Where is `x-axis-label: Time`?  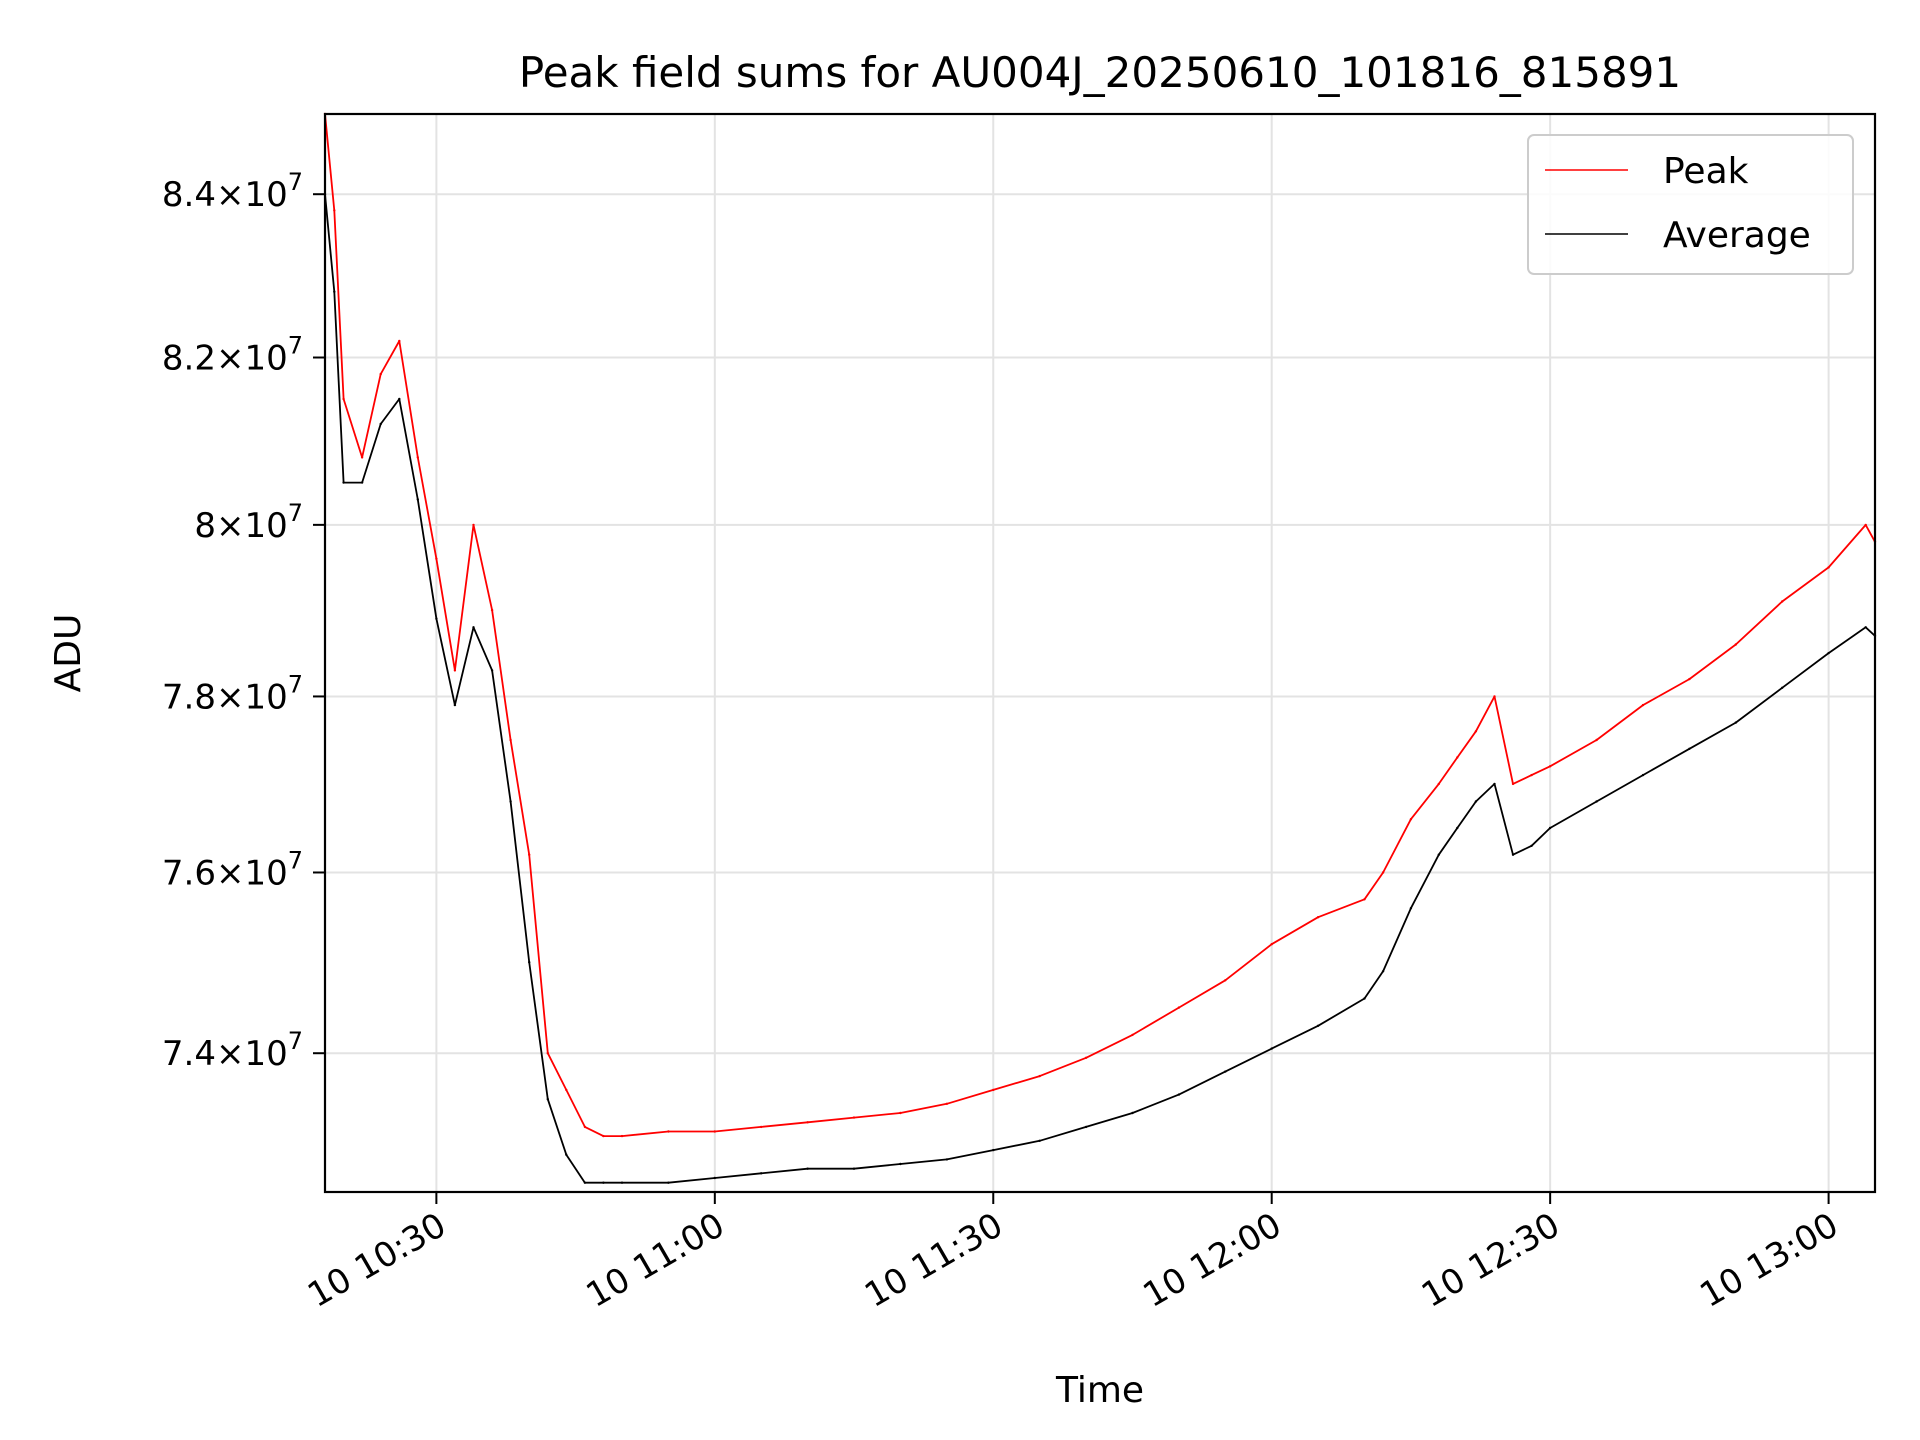
x-axis-label: Time is located at coordinates (1099, 1390).